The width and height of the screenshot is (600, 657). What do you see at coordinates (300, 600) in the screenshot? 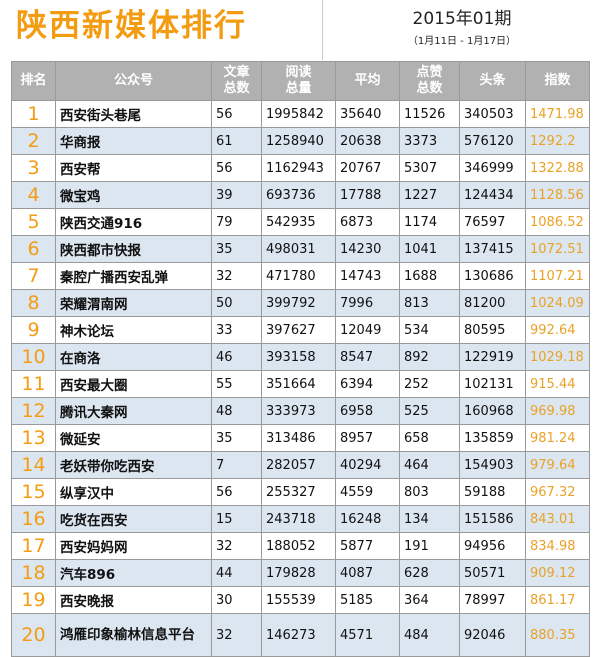
I see `table-row: 19 西安晚报 30 155539 5185 364 78997 861.17` at bounding box center [300, 600].